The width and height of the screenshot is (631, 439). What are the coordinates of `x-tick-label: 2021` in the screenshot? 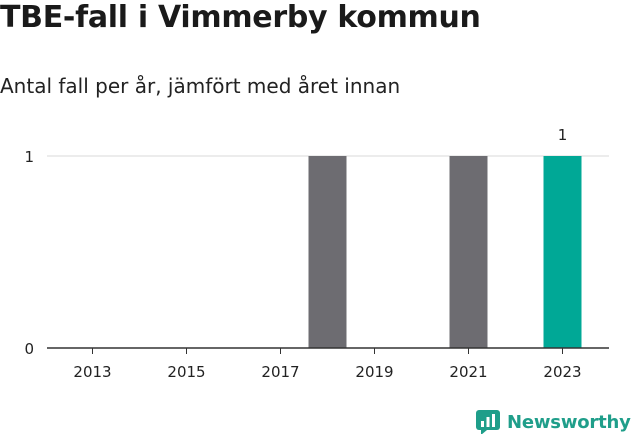 It's located at (468, 372).